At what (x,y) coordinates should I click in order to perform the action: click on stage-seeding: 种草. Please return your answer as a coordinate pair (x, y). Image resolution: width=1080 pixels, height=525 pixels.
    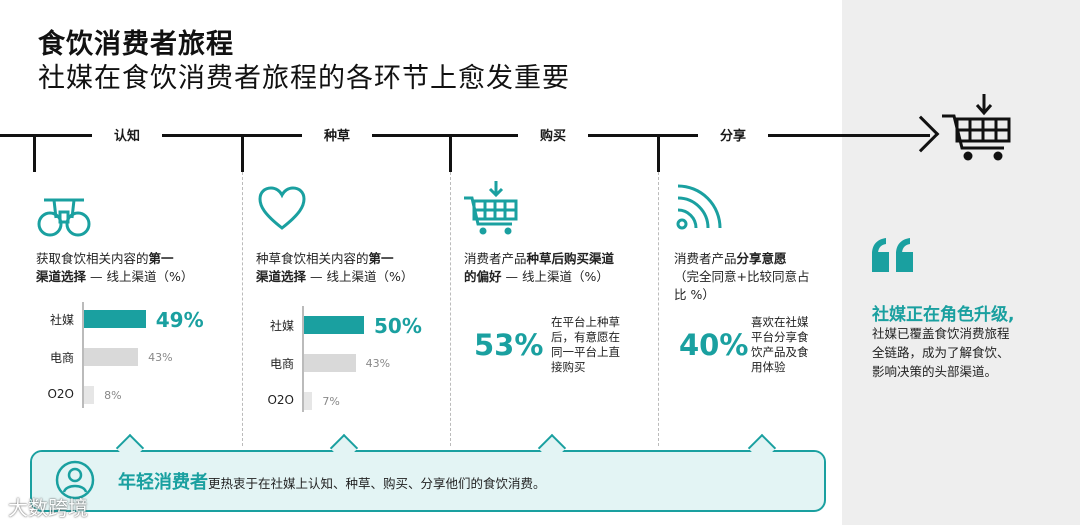
    Looking at the image, I should click on (337, 134).